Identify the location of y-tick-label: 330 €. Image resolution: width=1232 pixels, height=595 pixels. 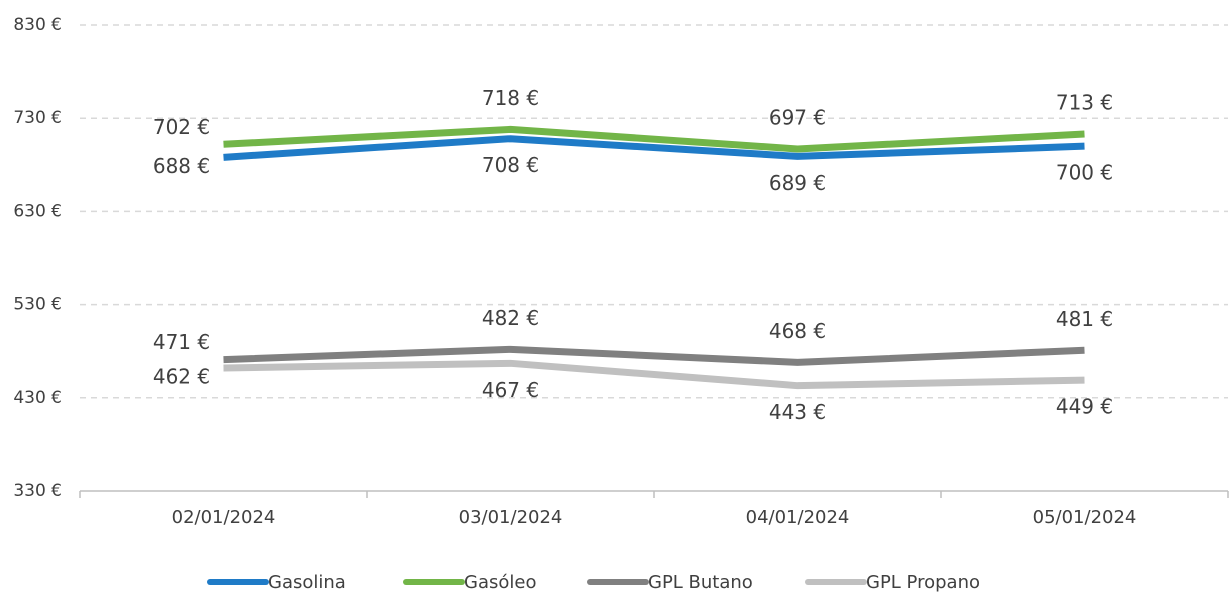
(37, 491).